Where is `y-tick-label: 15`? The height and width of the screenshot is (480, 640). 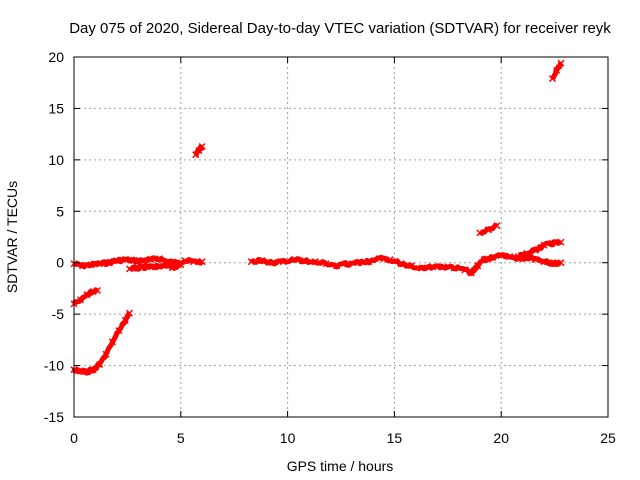
y-tick-label: 15 is located at coordinates (56, 108).